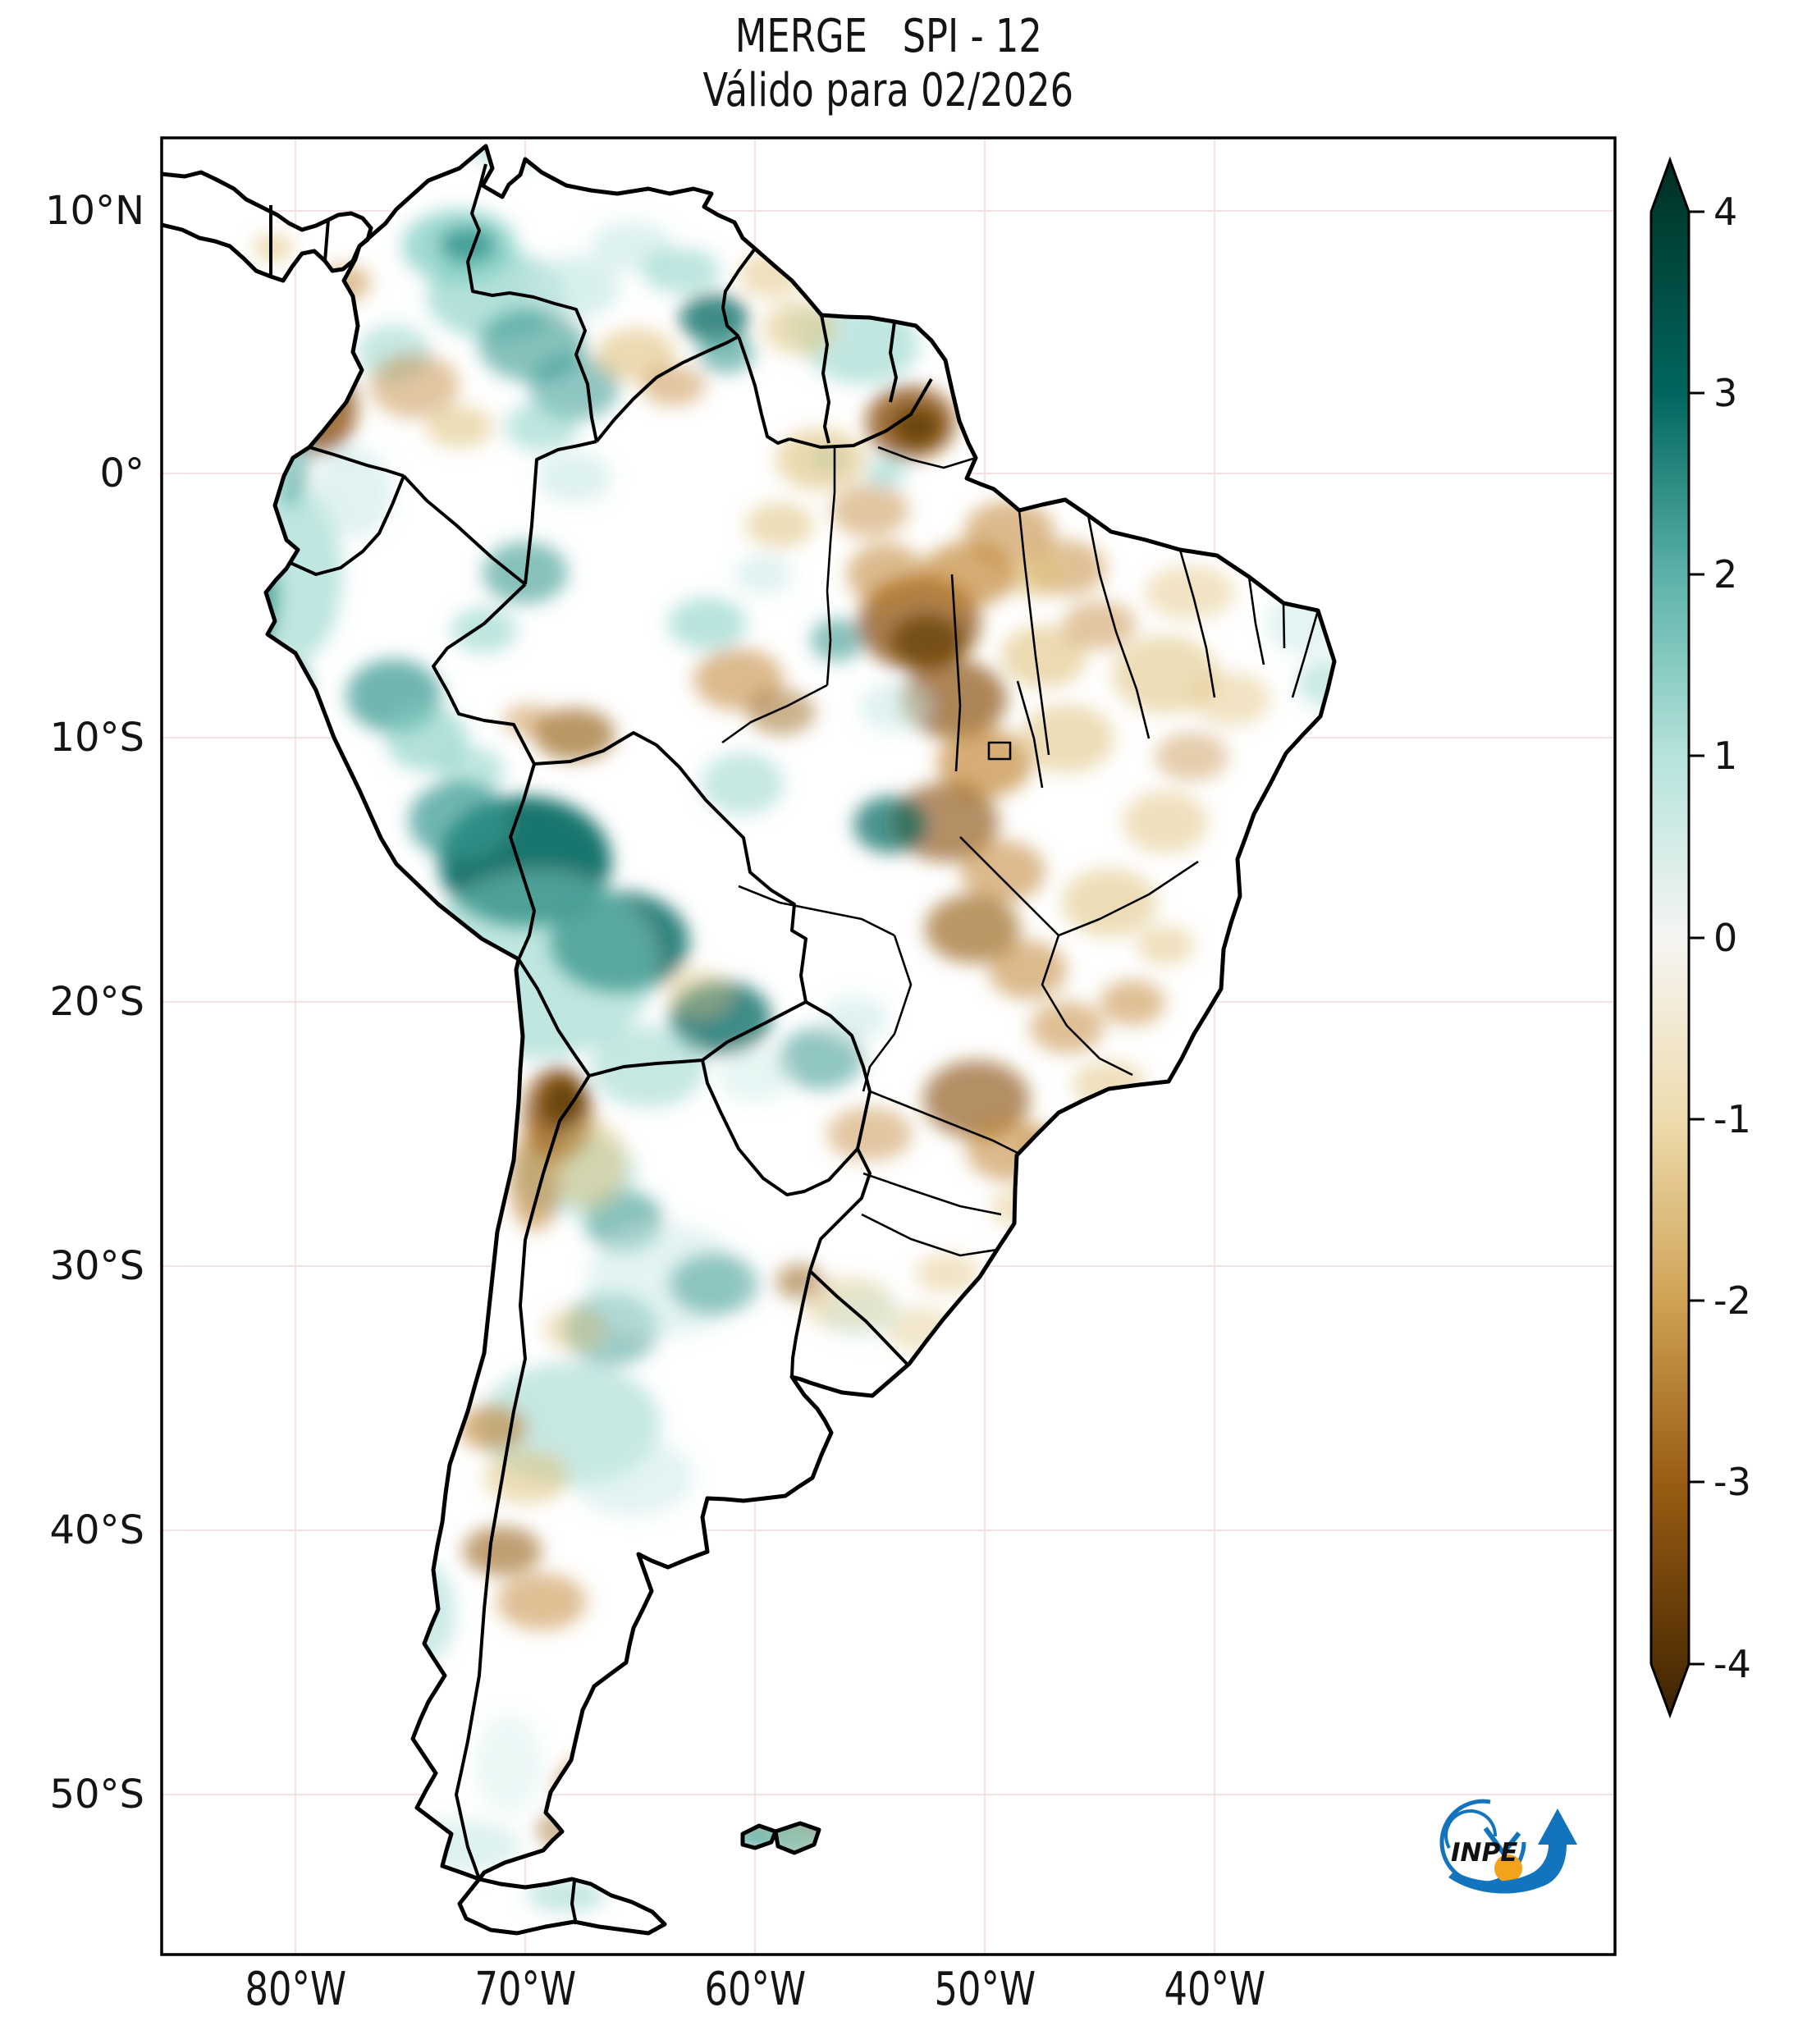 The height and width of the screenshot is (2044, 1798). I want to click on plot-title-line2: Válido para 02/2026, so click(888, 91).